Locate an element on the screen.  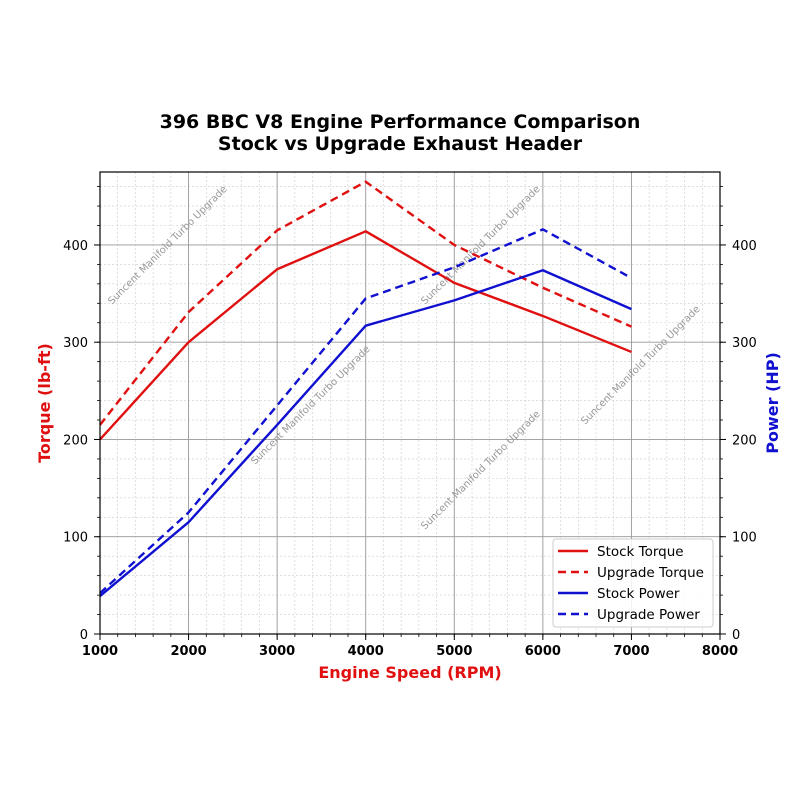
y-axis-label-right: Power (HP) is located at coordinates (772, 403).